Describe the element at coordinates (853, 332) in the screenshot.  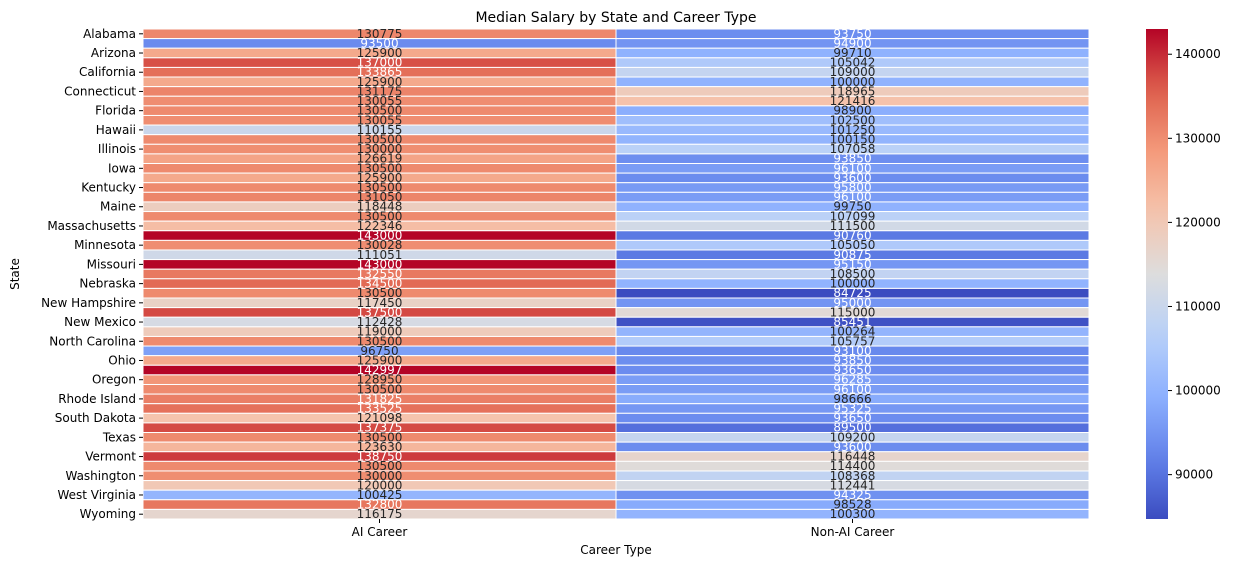
I see `cell-value-label: 100264` at that location.